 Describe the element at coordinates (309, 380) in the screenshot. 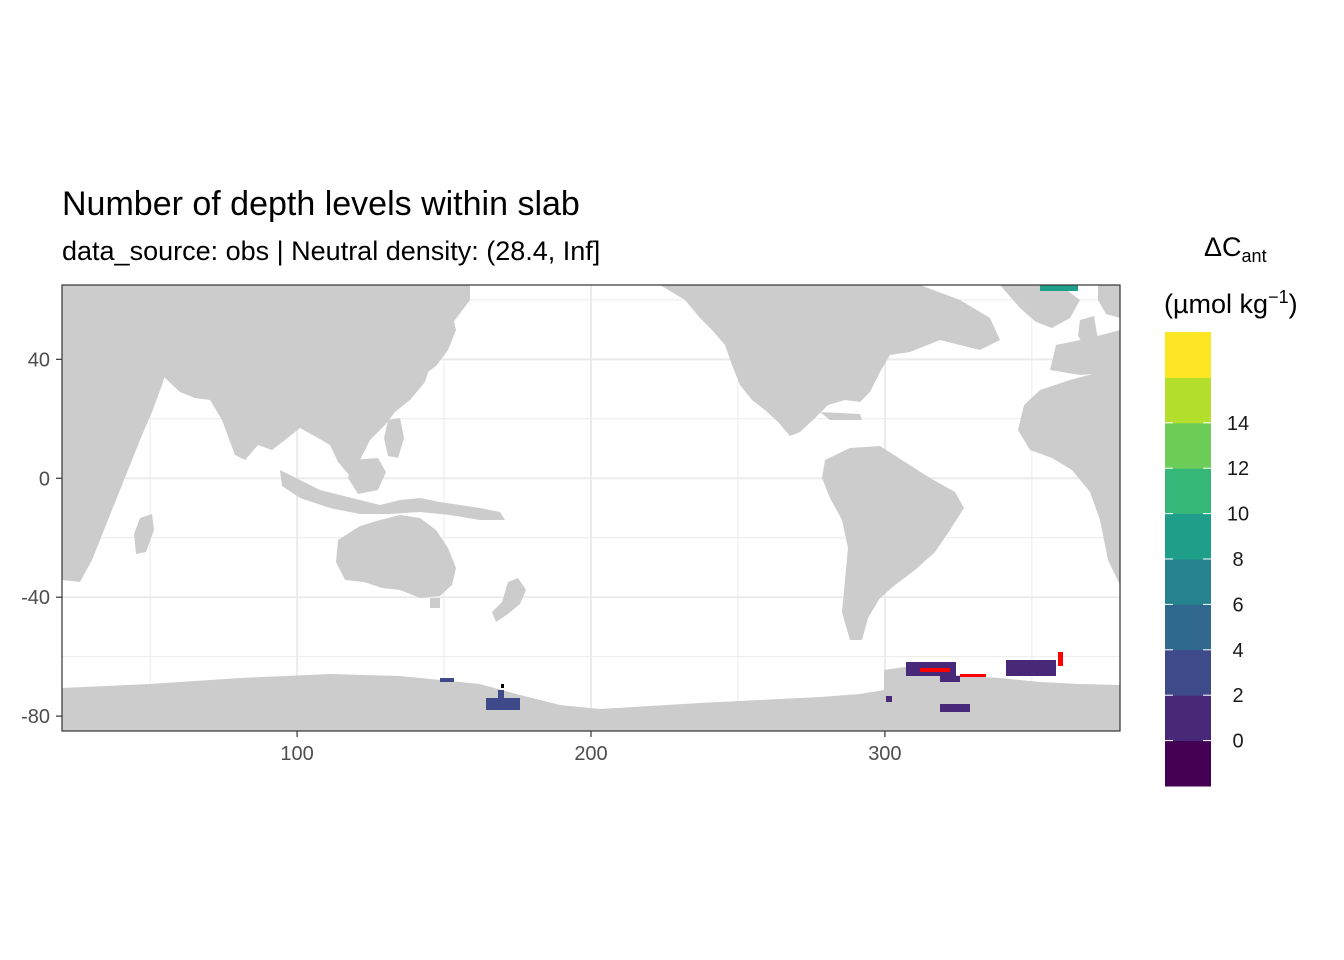

I see `eurasia-landmass` at that location.